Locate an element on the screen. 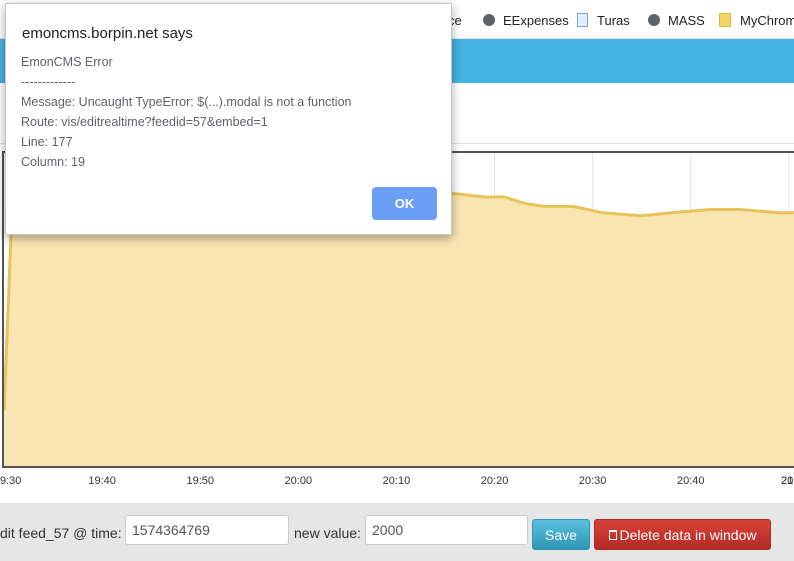  delete-data-label: Delete data in window is located at coordinates (688, 534).